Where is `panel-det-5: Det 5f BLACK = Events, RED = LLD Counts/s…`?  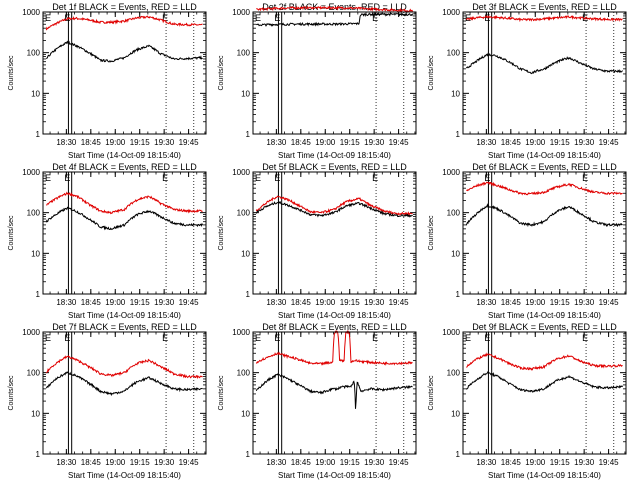
panel-det-5: Det 5f BLACK = Events, RED = LLD Counts/s… is located at coordinates (317, 241).